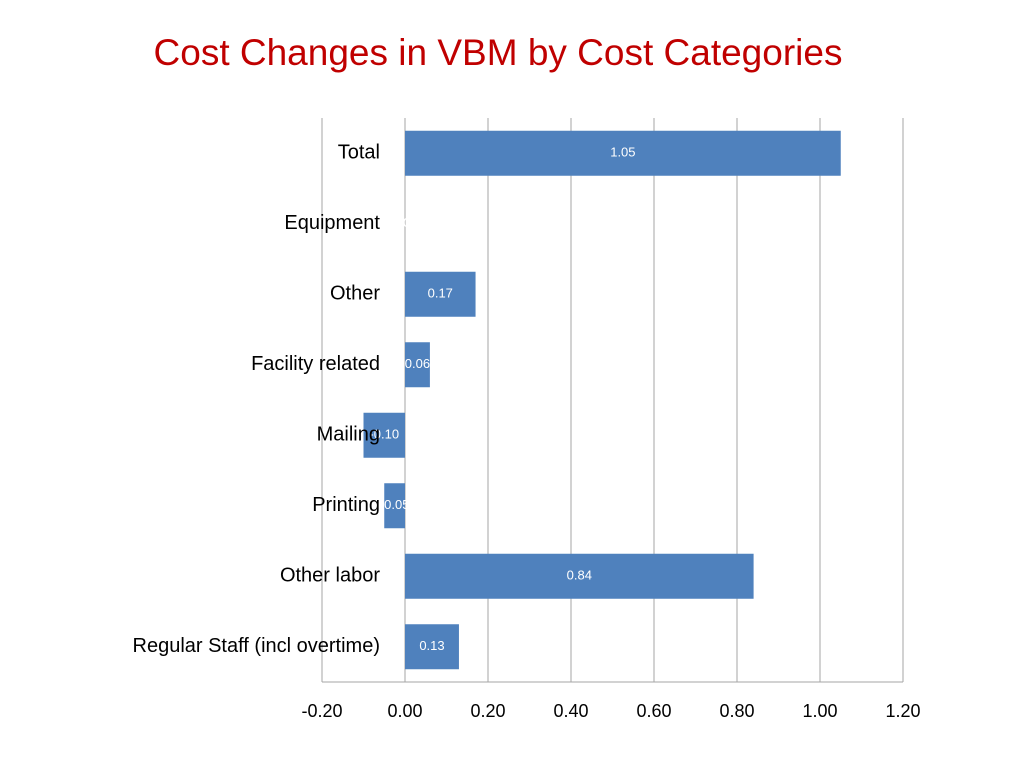  I want to click on data-label: 0.84, so click(579, 575).